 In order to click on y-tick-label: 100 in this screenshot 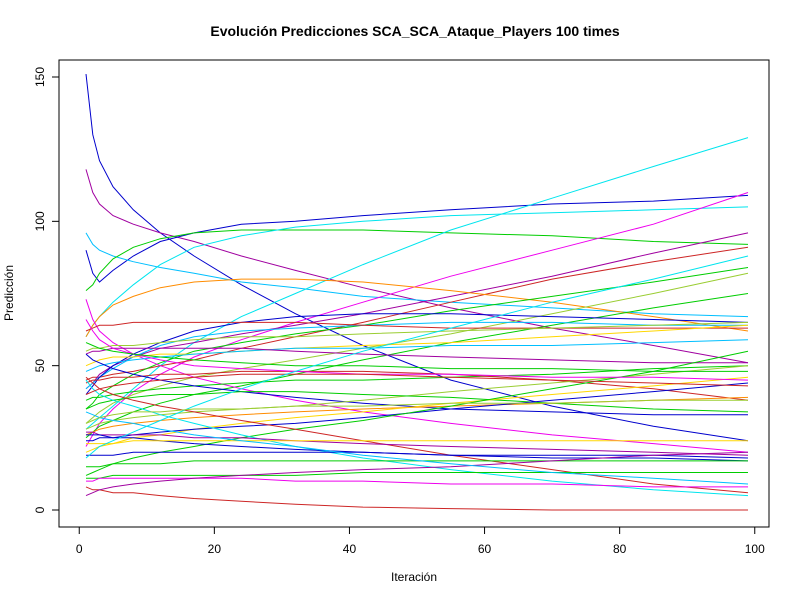, I will do `click(40, 221)`.